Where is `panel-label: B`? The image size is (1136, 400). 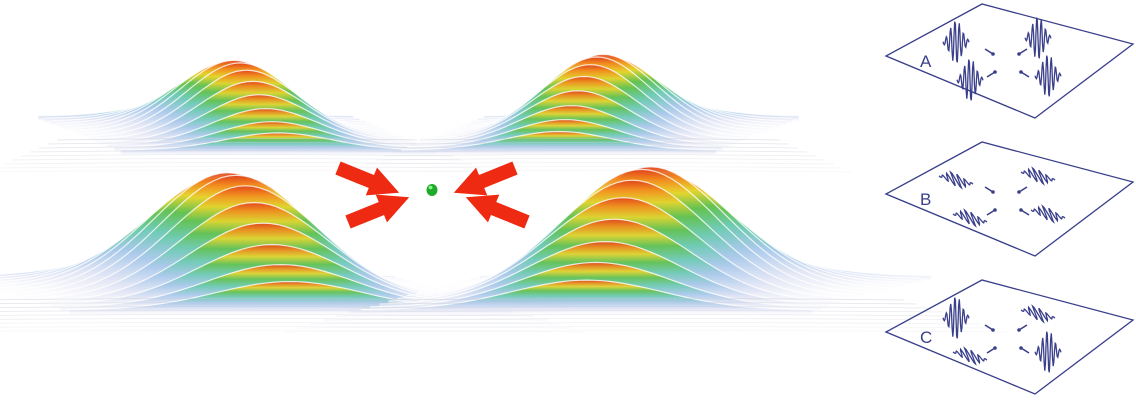
panel-label: B is located at coordinates (925, 199).